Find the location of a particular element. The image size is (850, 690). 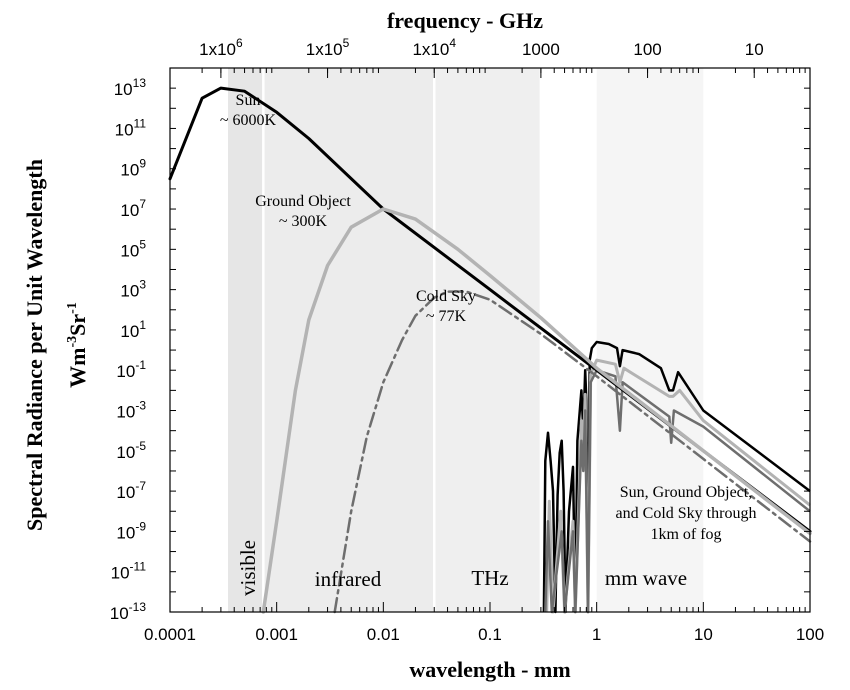

y-axis-unit-wm: Wm is located at coordinates (77, 368).